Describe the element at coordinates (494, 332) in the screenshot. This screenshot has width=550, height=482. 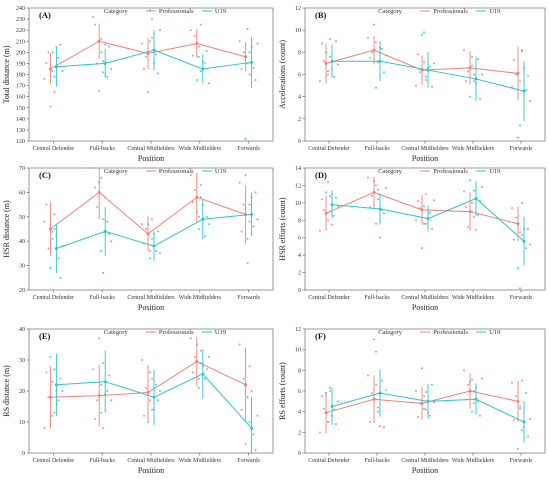
I see `legend-entry: U19` at that location.